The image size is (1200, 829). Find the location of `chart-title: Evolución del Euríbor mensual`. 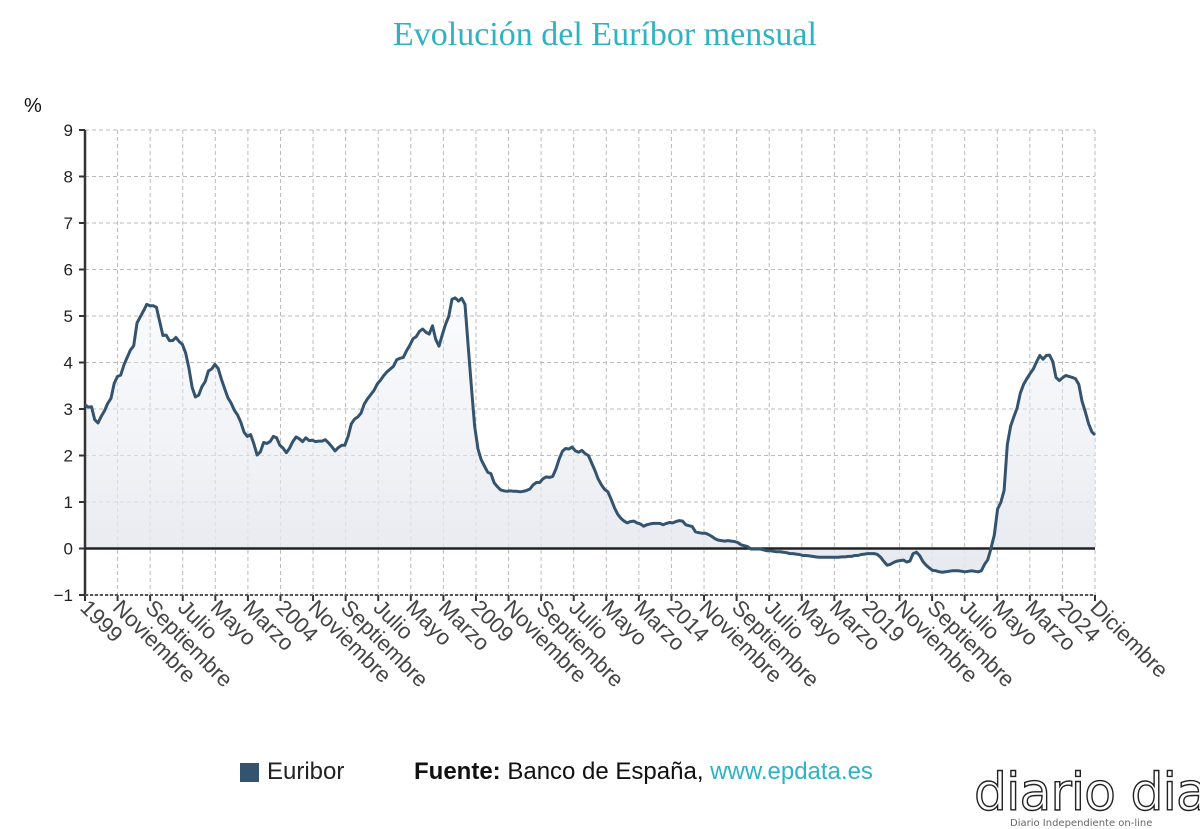

chart-title: Evolución del Euríbor mensual is located at coordinates (605, 34).